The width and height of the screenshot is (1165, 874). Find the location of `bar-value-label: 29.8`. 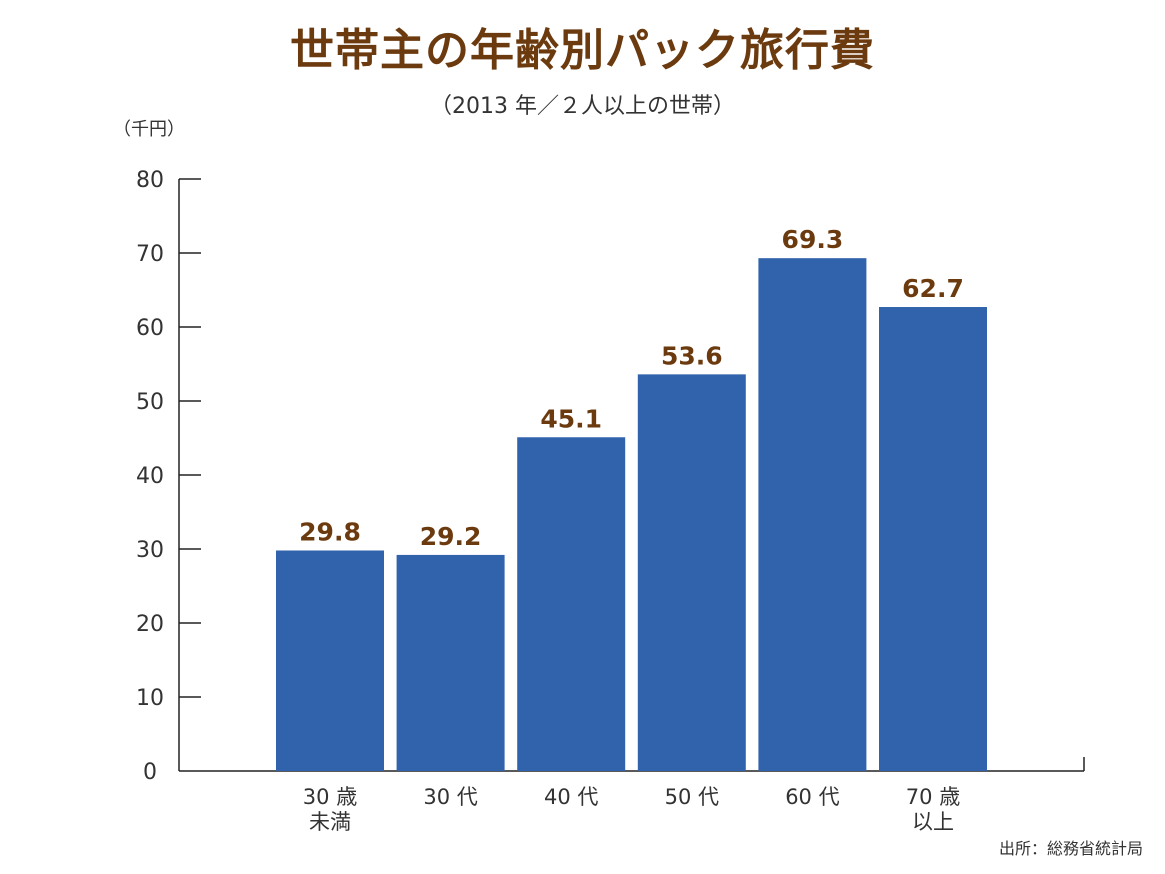

bar-value-label: 29.8 is located at coordinates (330, 531).